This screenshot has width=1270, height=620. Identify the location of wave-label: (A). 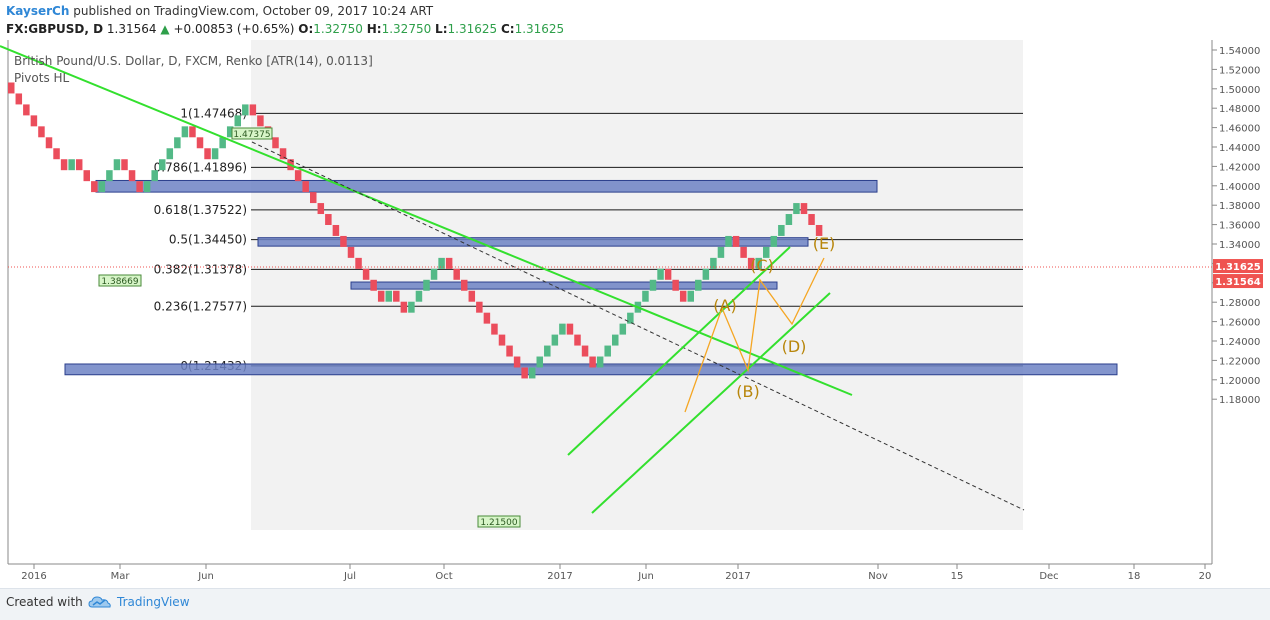
(724, 305).